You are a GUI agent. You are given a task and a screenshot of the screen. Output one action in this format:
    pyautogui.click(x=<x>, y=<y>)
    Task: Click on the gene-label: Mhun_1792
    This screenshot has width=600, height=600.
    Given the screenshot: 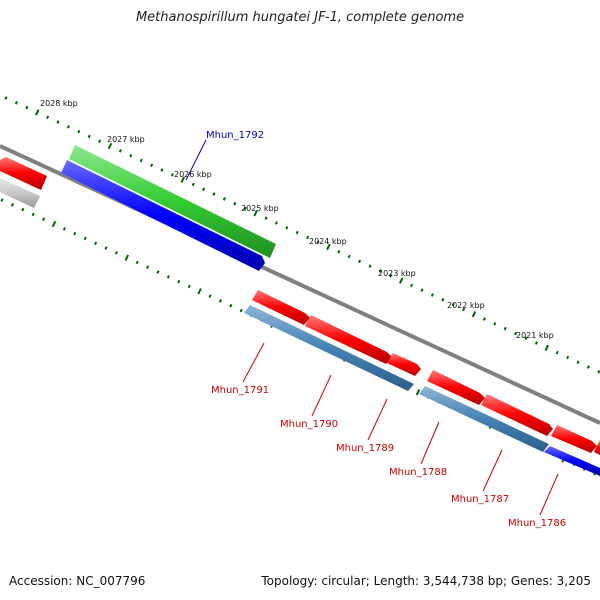 What is the action you would take?
    pyautogui.click(x=235, y=135)
    